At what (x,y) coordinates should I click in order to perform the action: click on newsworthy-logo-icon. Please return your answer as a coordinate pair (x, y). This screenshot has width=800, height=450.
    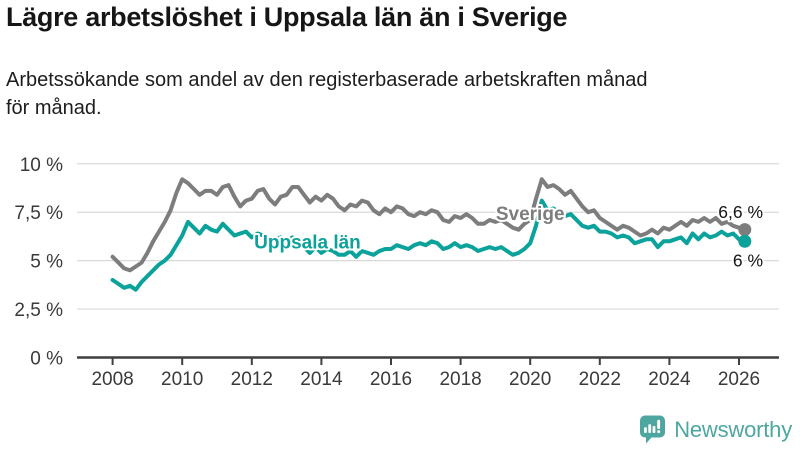
    Looking at the image, I should click on (653, 429).